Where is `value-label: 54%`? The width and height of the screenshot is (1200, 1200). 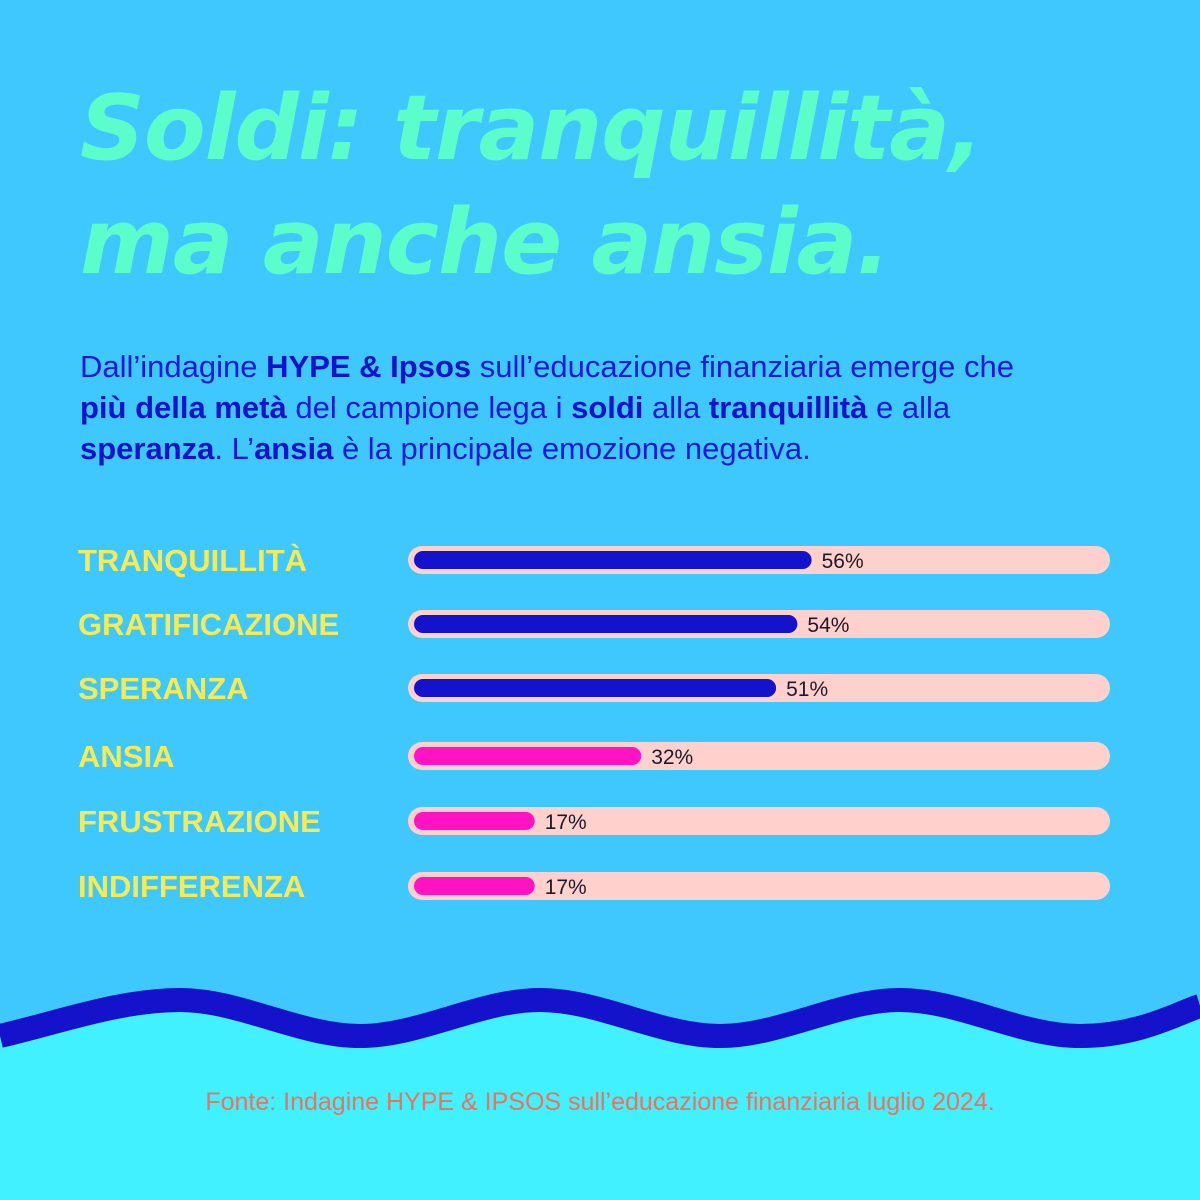 value-label: 54% is located at coordinates (828, 625).